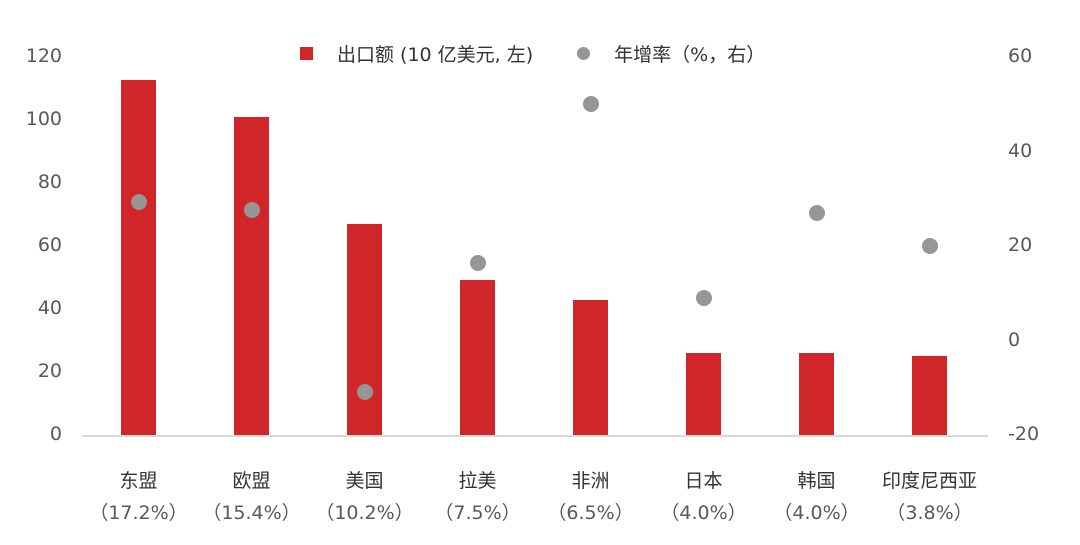 The width and height of the screenshot is (1080, 545). What do you see at coordinates (306, 53) in the screenshot?
I see `legend-bar-swatch-icon` at bounding box center [306, 53].